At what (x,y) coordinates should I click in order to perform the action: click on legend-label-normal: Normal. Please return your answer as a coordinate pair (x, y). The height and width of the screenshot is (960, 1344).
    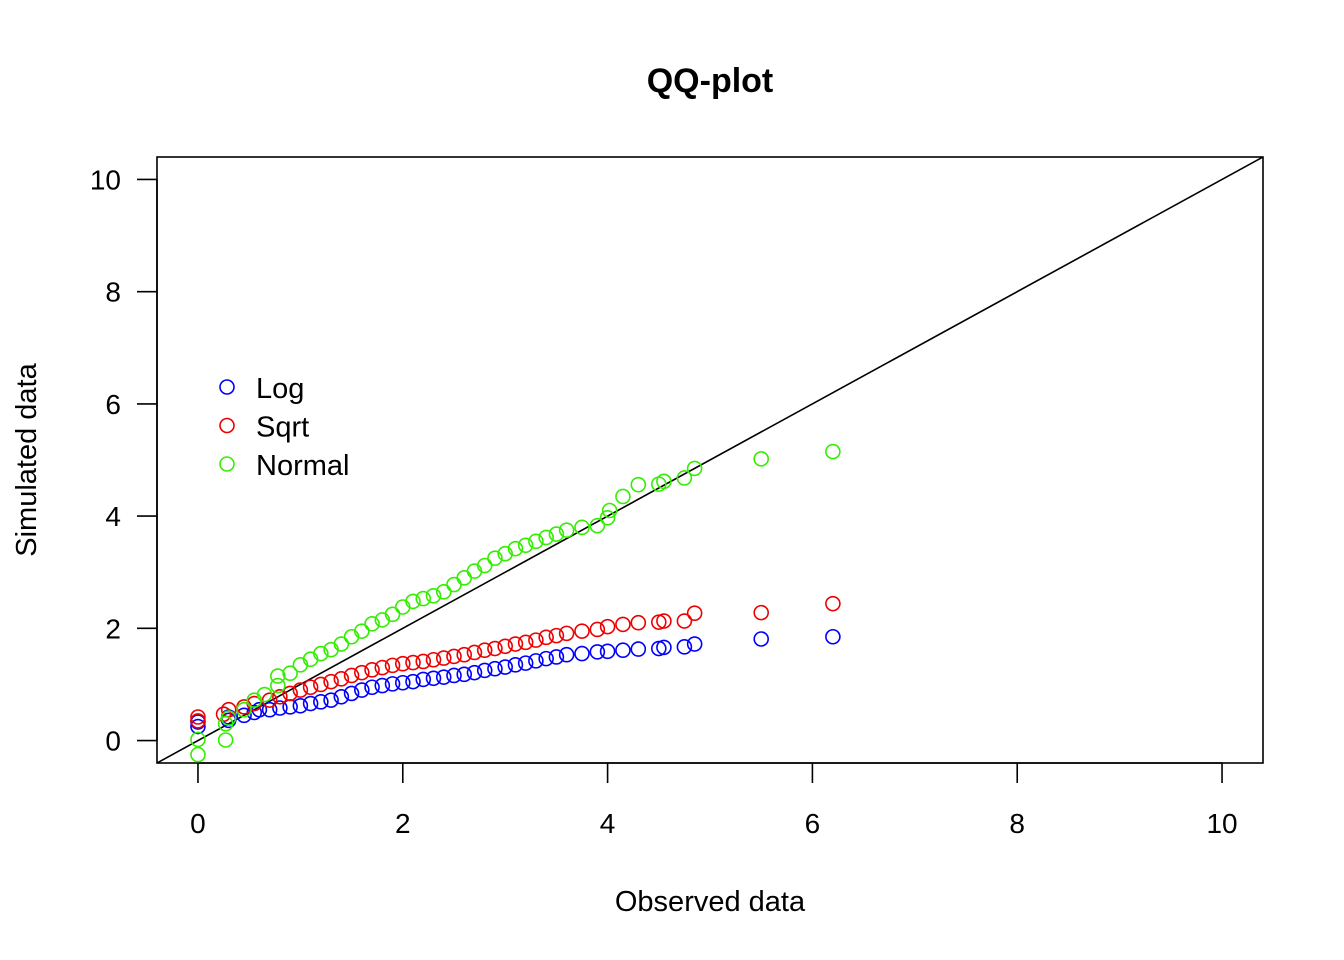
    Looking at the image, I should click on (302, 466).